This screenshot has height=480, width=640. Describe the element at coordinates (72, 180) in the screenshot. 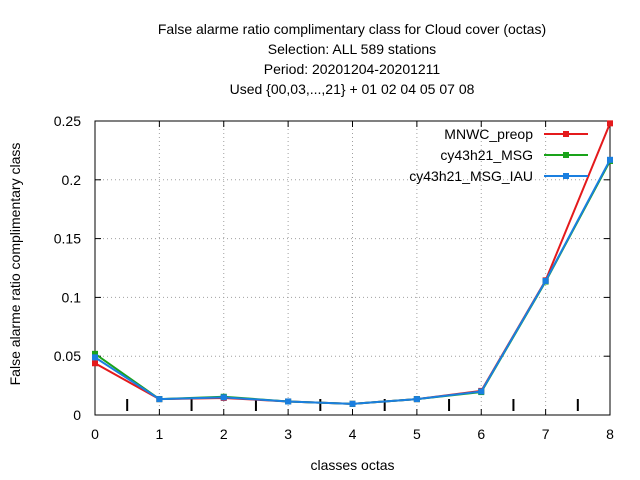

I see `y-tick-label: 0.2` at that location.